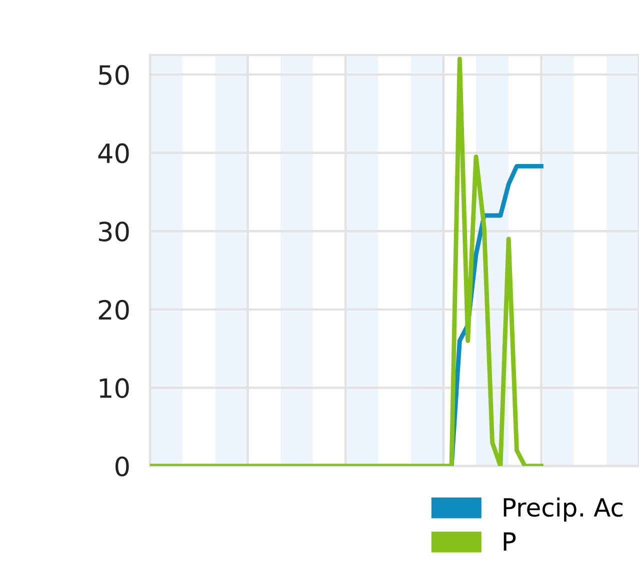 The height and width of the screenshot is (566, 639). What do you see at coordinates (114, 75) in the screenshot?
I see `y-tick-label: 50` at bounding box center [114, 75].